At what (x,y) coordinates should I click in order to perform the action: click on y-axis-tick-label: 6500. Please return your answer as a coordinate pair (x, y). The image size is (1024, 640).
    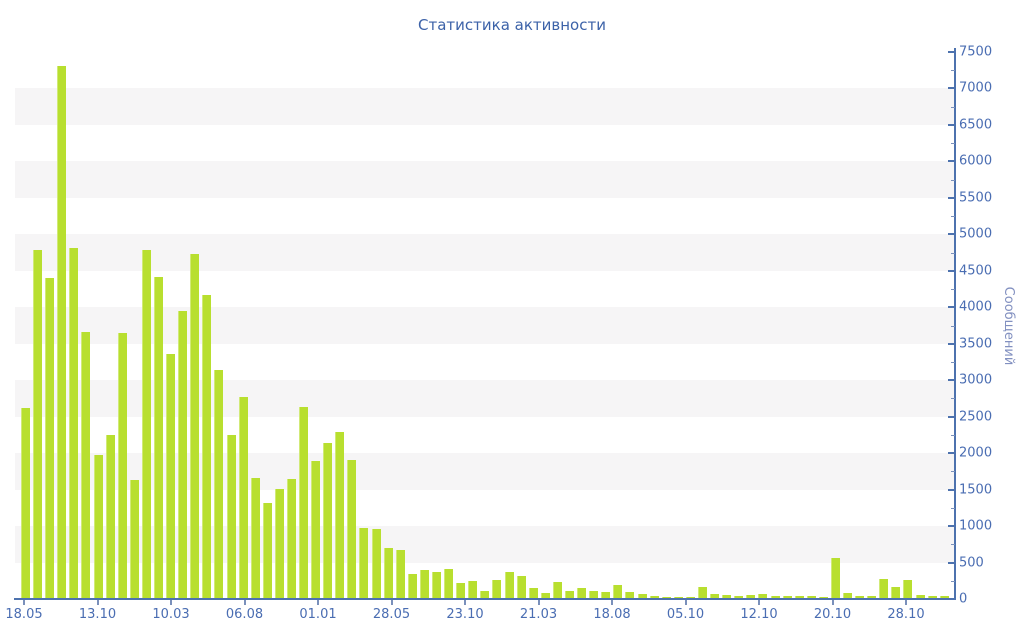
    Looking at the image, I should click on (976, 125).